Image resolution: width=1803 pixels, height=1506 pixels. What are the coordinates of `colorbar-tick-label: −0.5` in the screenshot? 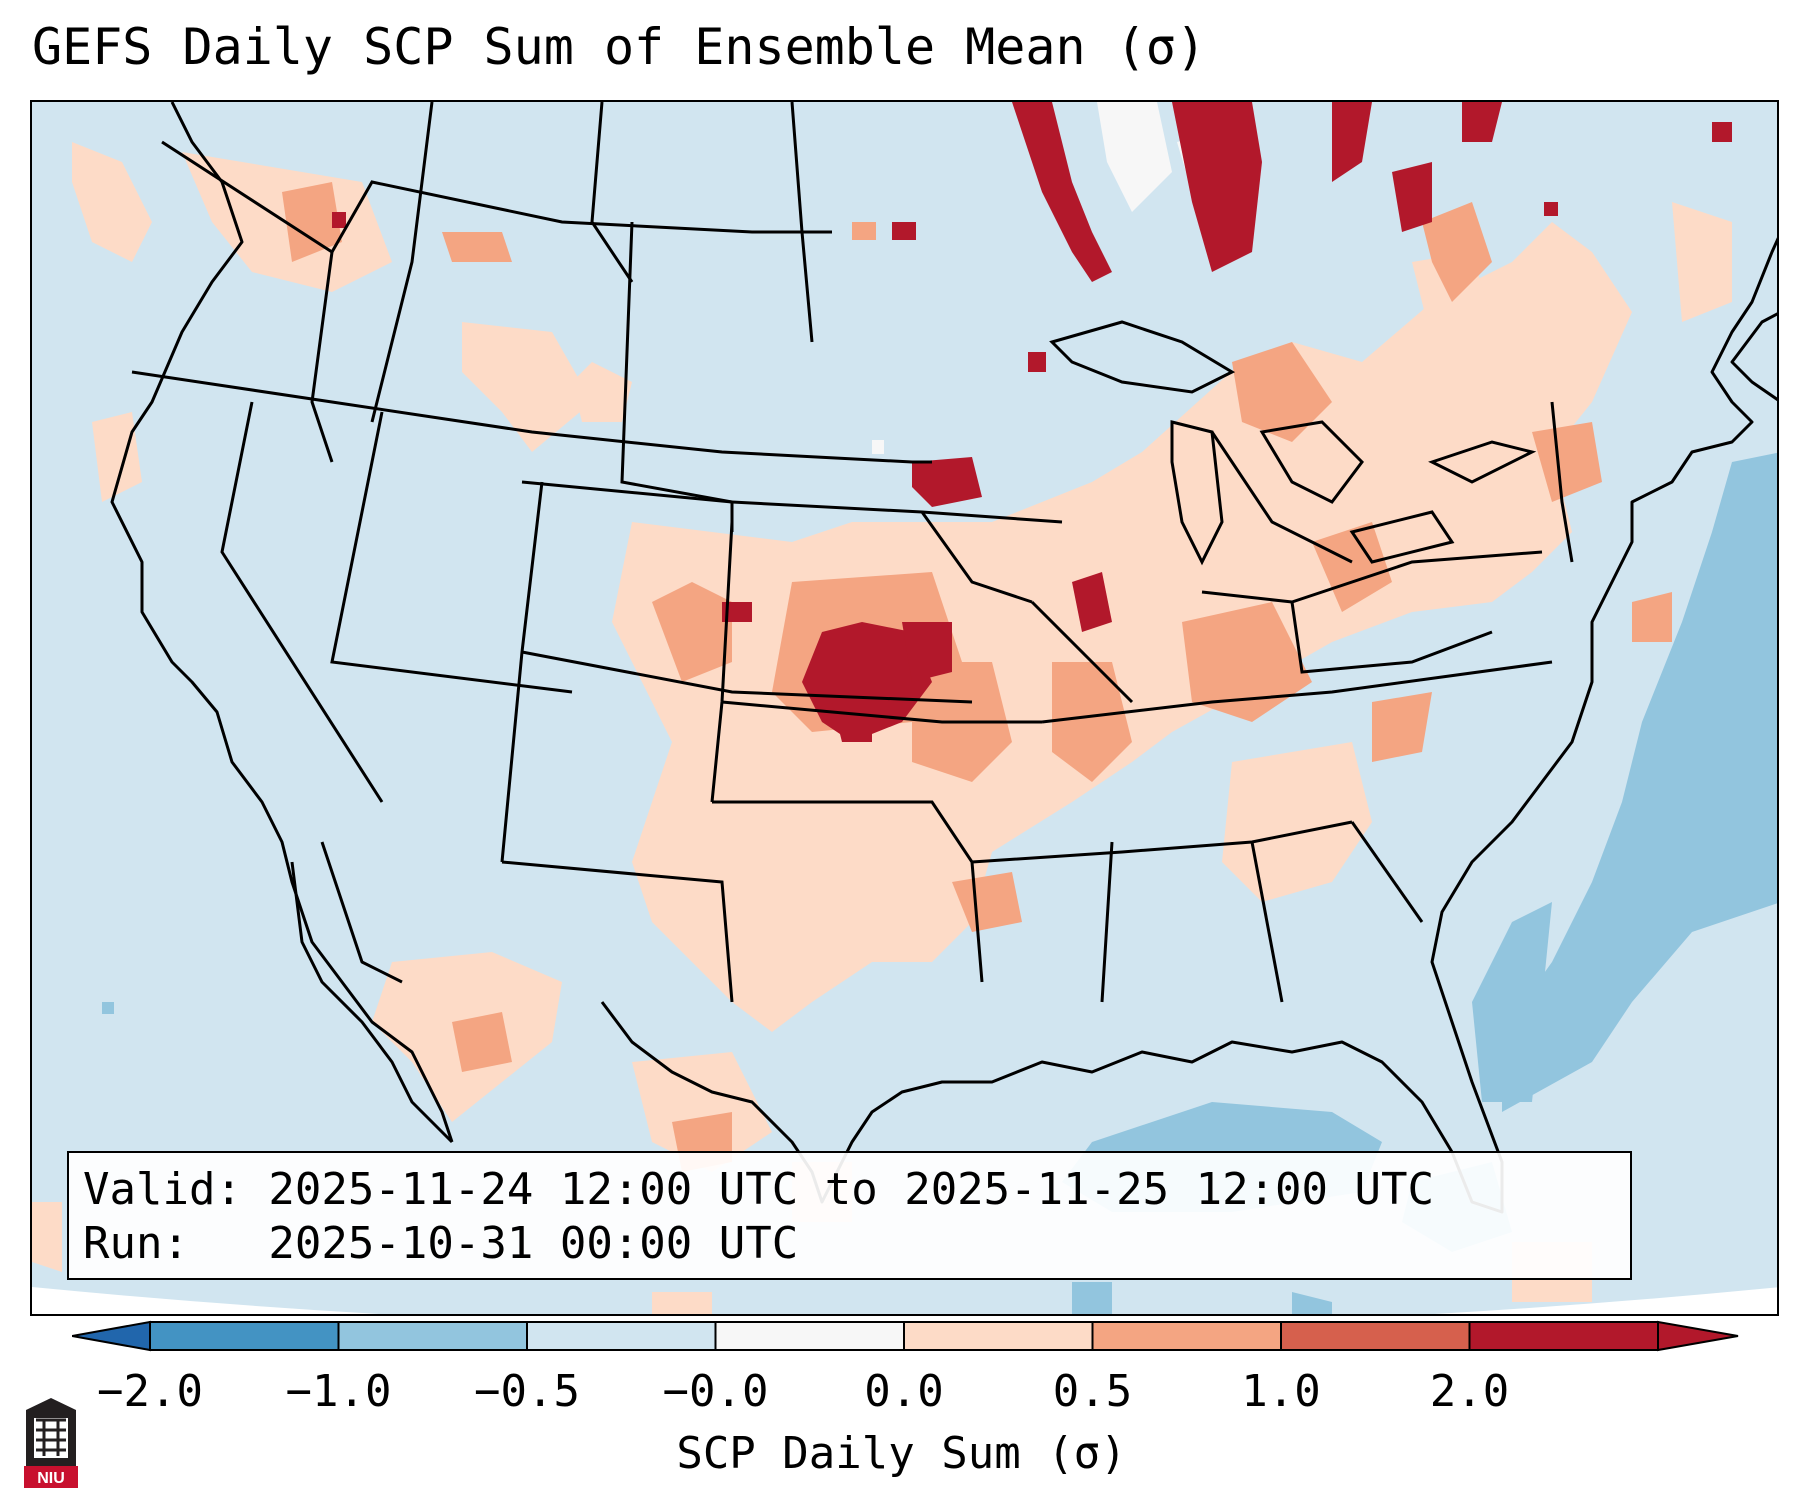 It's located at (527, 1391).